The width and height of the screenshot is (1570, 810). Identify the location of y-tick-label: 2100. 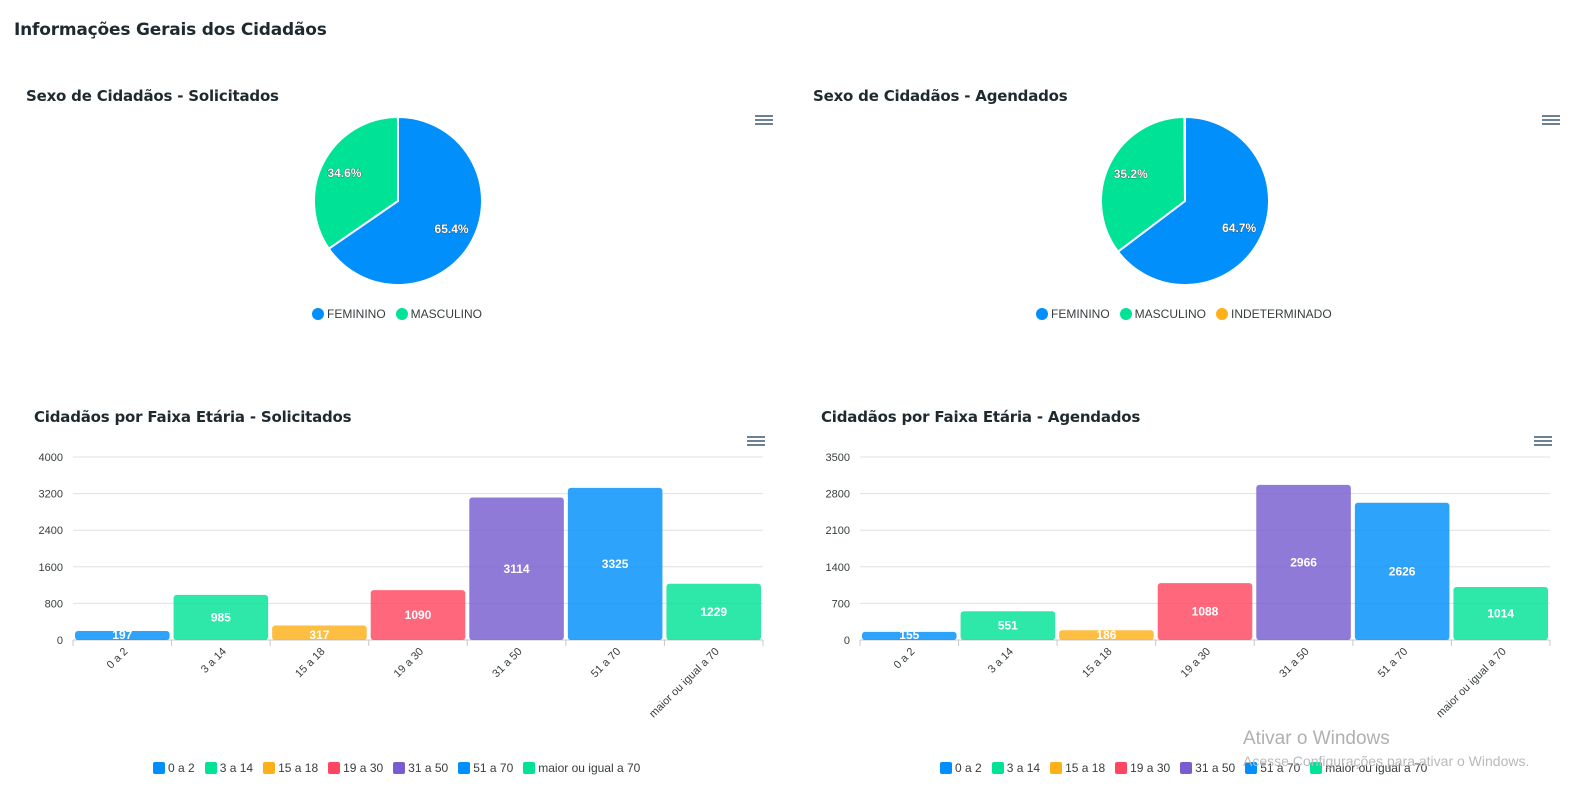
(838, 531).